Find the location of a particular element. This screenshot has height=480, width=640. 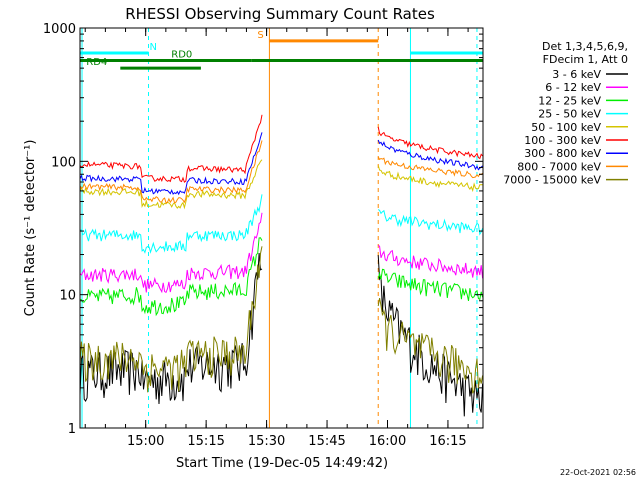

x-axis-label: Start Time (19-Dec-05 14:49:42) is located at coordinates (282, 463).